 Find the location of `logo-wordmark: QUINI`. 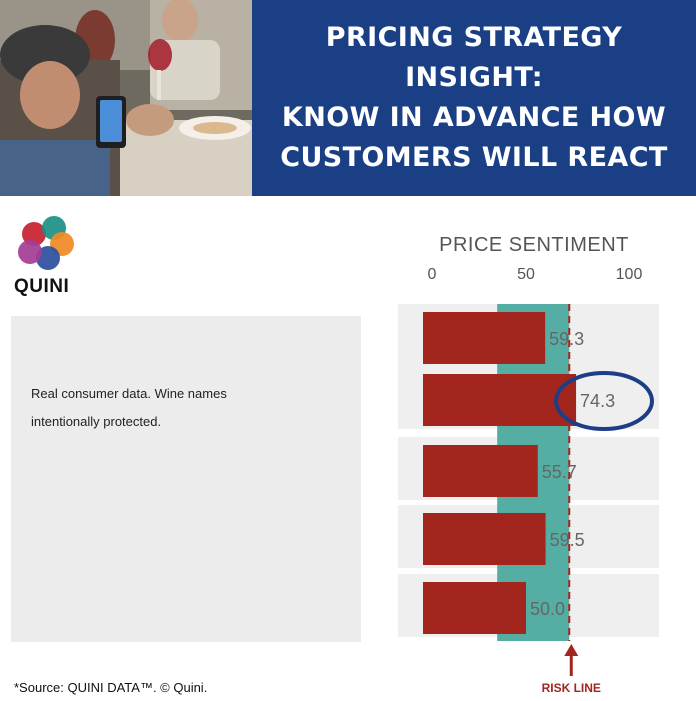

logo-wordmark: QUINI is located at coordinates (42, 286).